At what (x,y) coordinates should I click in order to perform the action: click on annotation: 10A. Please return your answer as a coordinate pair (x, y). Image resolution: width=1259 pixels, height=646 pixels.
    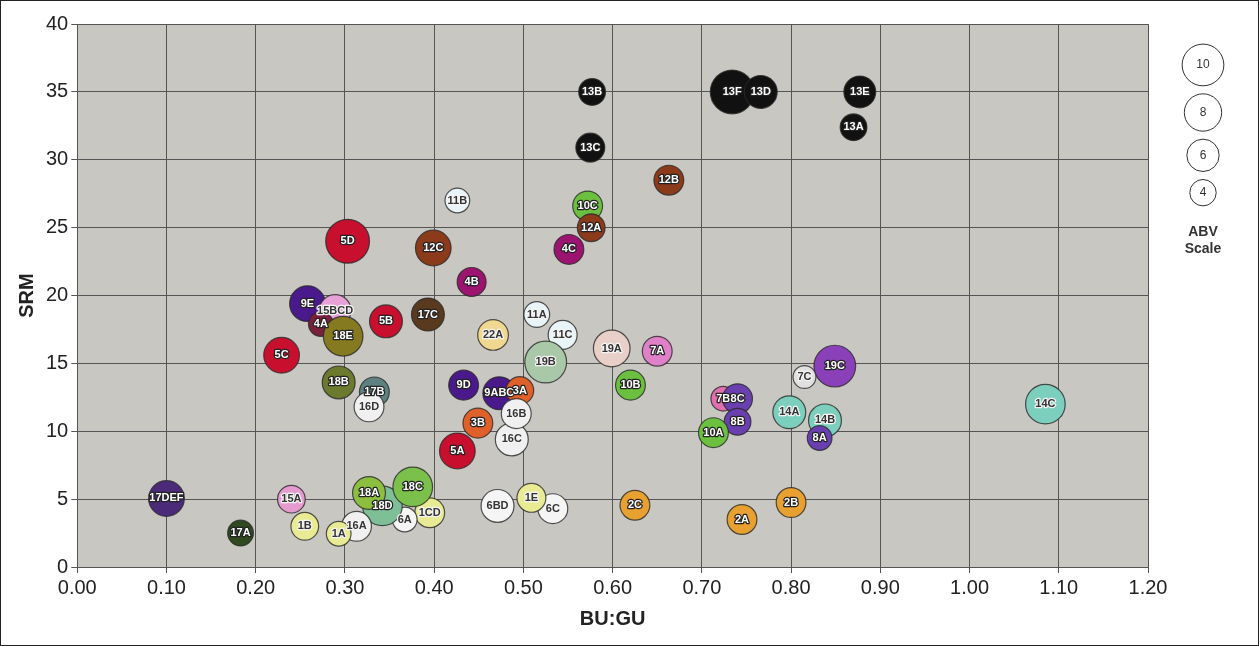
    Looking at the image, I should click on (713, 431).